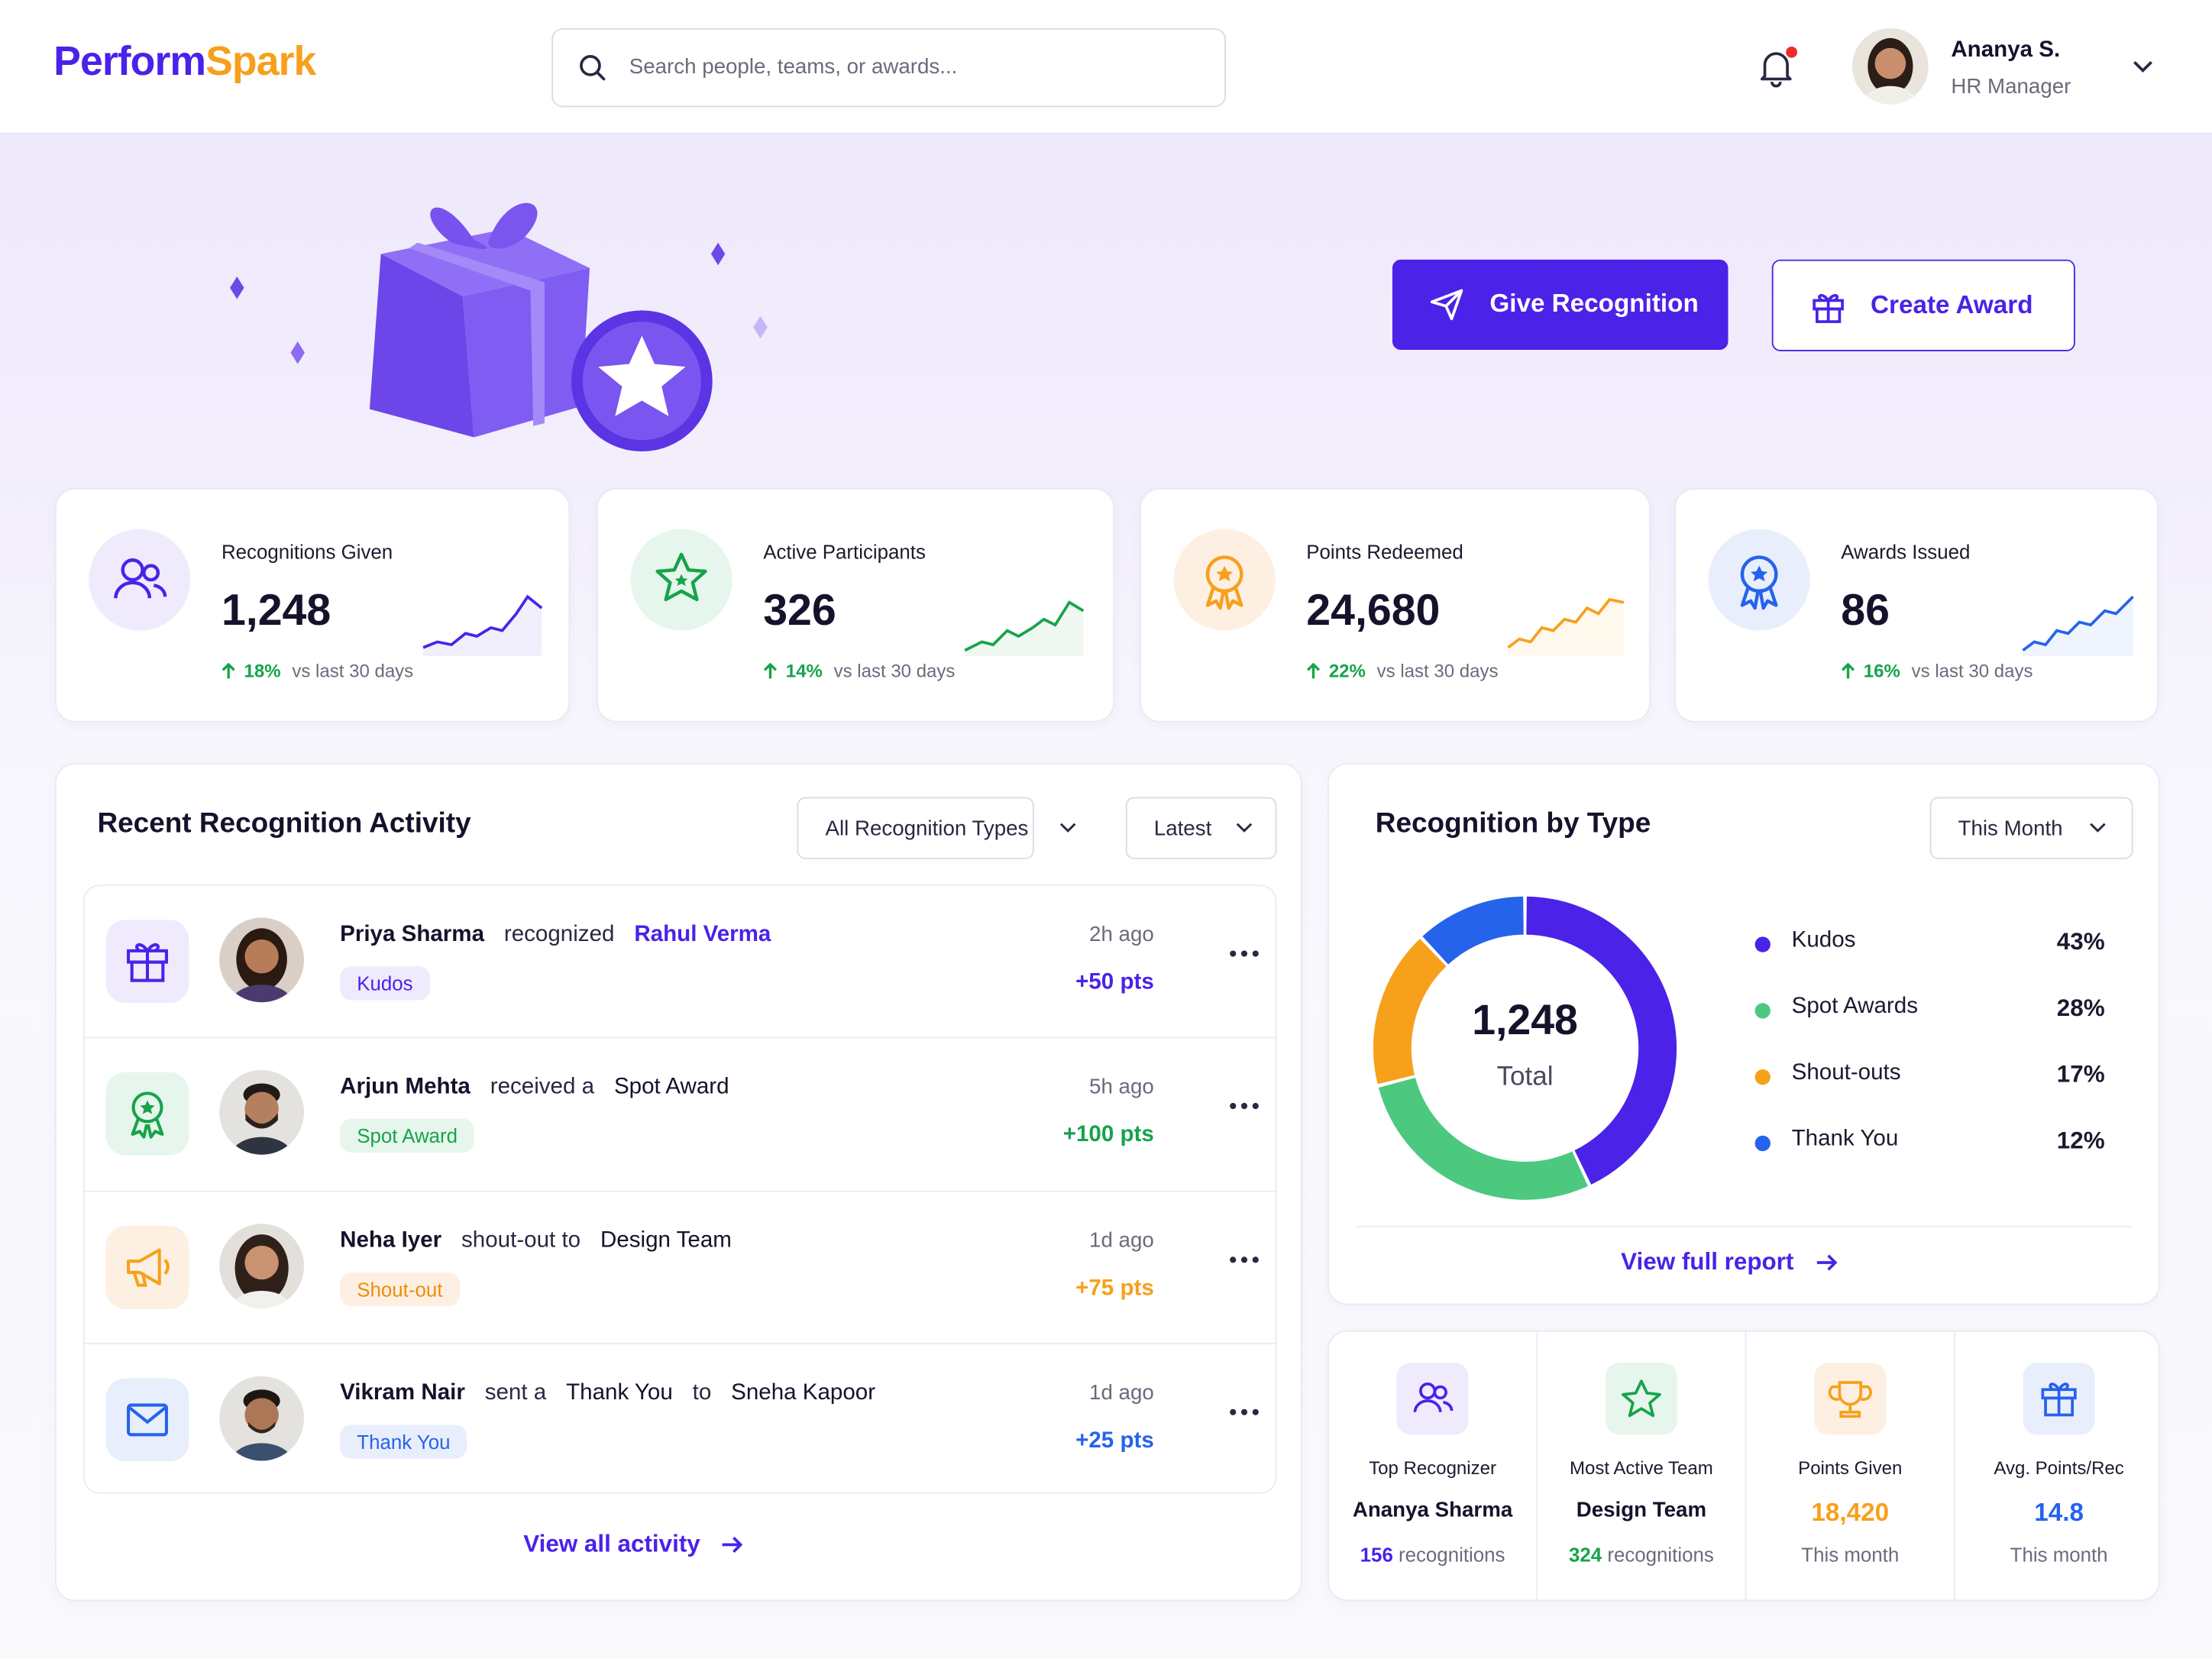 This screenshot has height=1659, width=2212. Describe the element at coordinates (804, 671) in the screenshot. I see `stat-change-value: 14%` at that location.